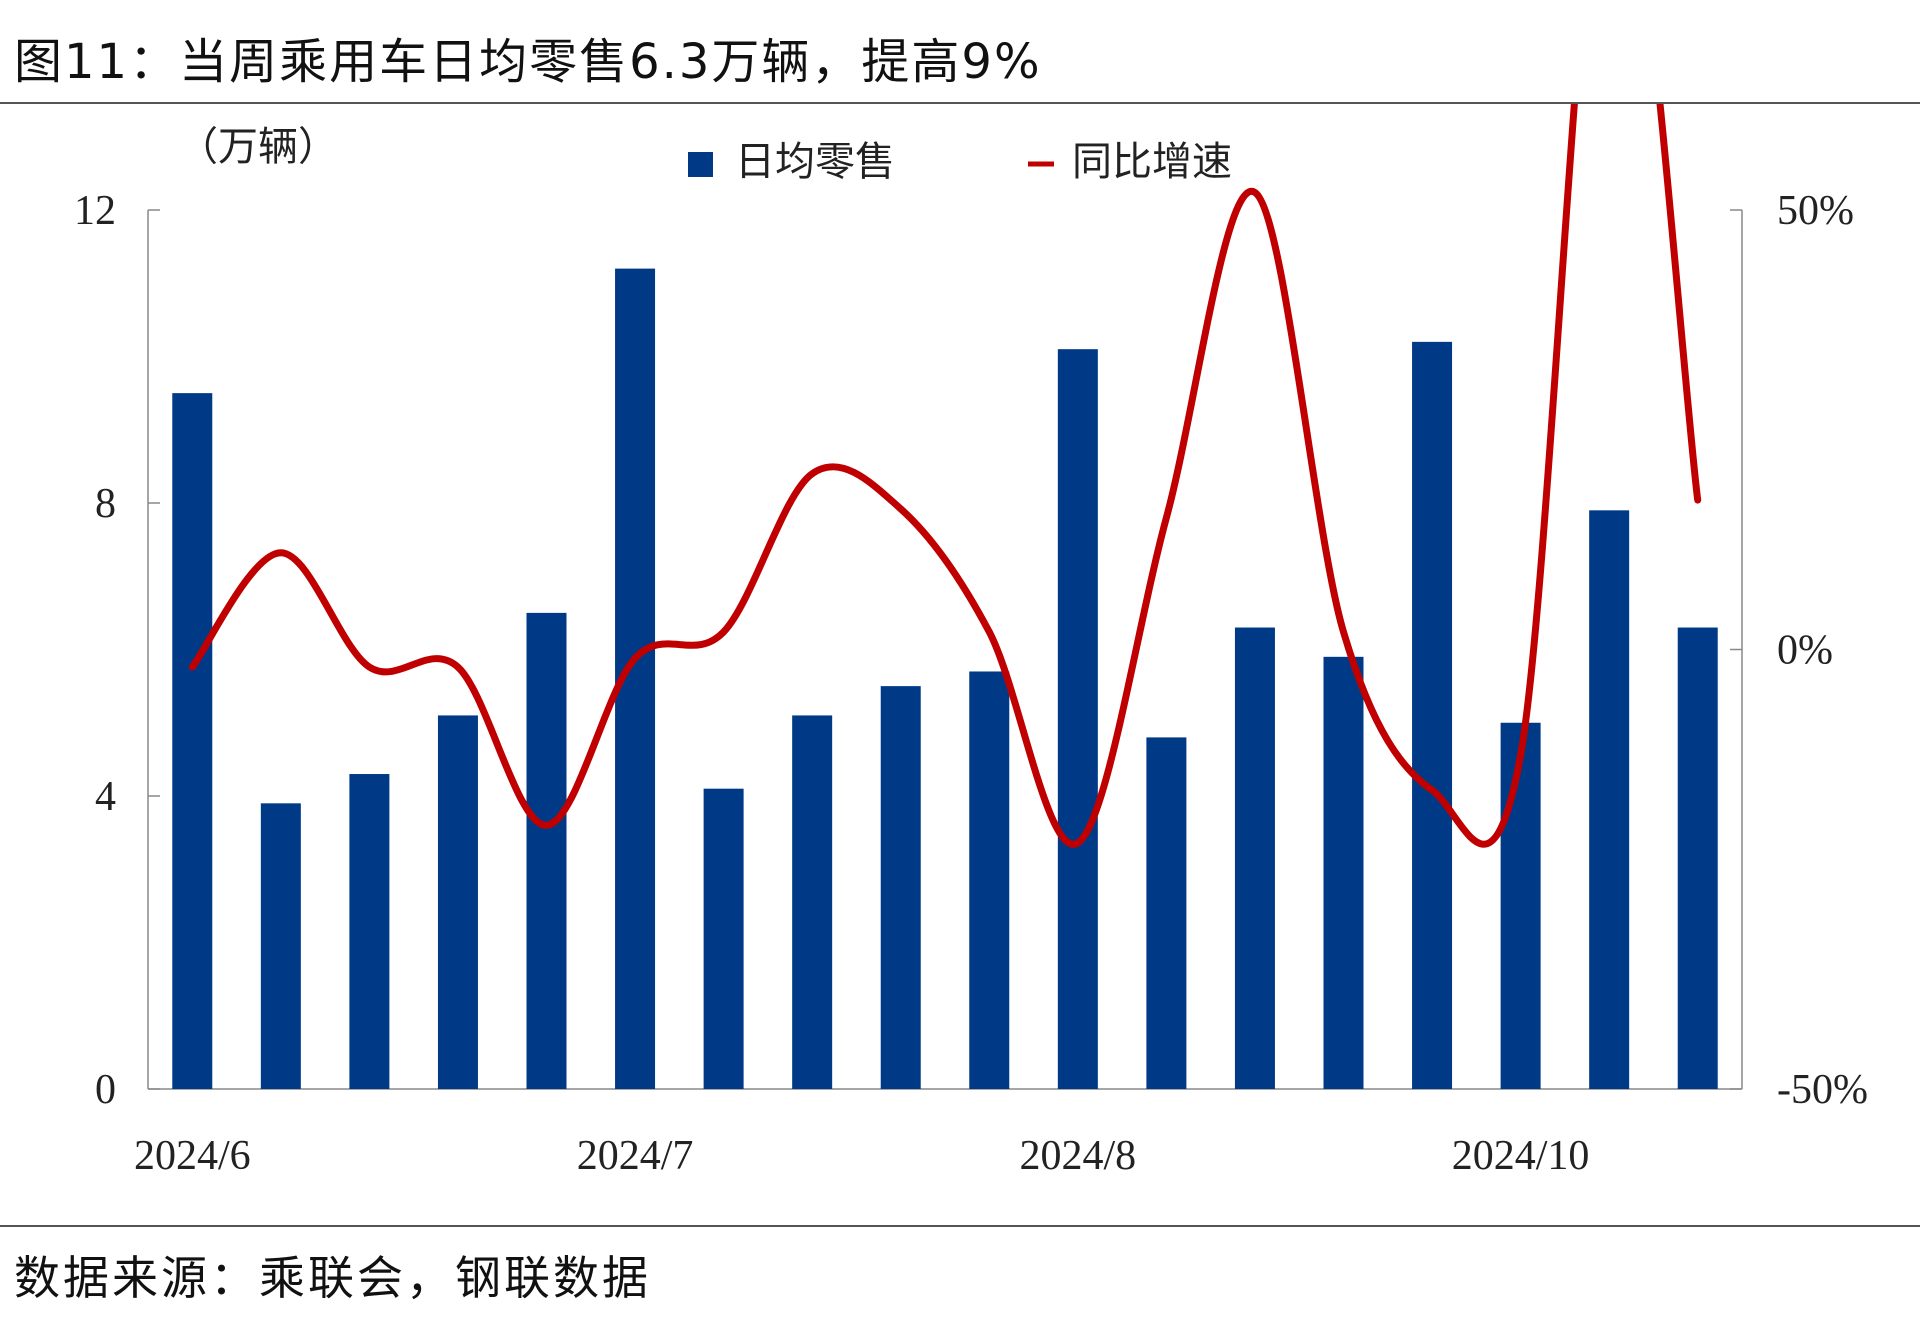  I want to click on left-axis-unit-label: （万辆）, so click(258, 147).